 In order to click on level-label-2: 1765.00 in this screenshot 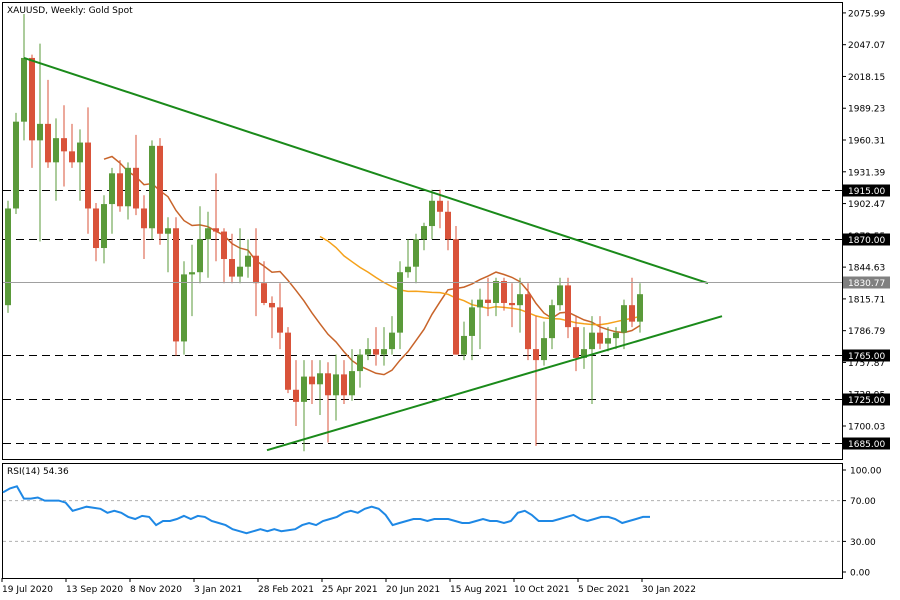, I will do `click(866, 357)`.